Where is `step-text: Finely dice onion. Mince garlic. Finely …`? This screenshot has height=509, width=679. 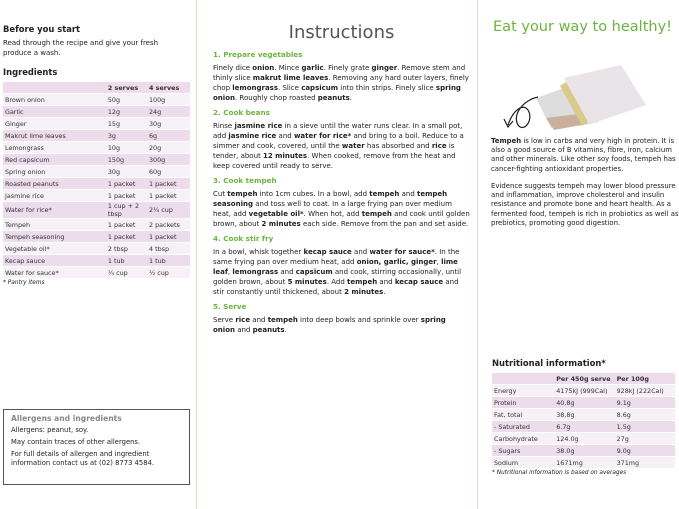
step-text: Finely dice onion. Mince garlic. Finely … is located at coordinates (341, 83).